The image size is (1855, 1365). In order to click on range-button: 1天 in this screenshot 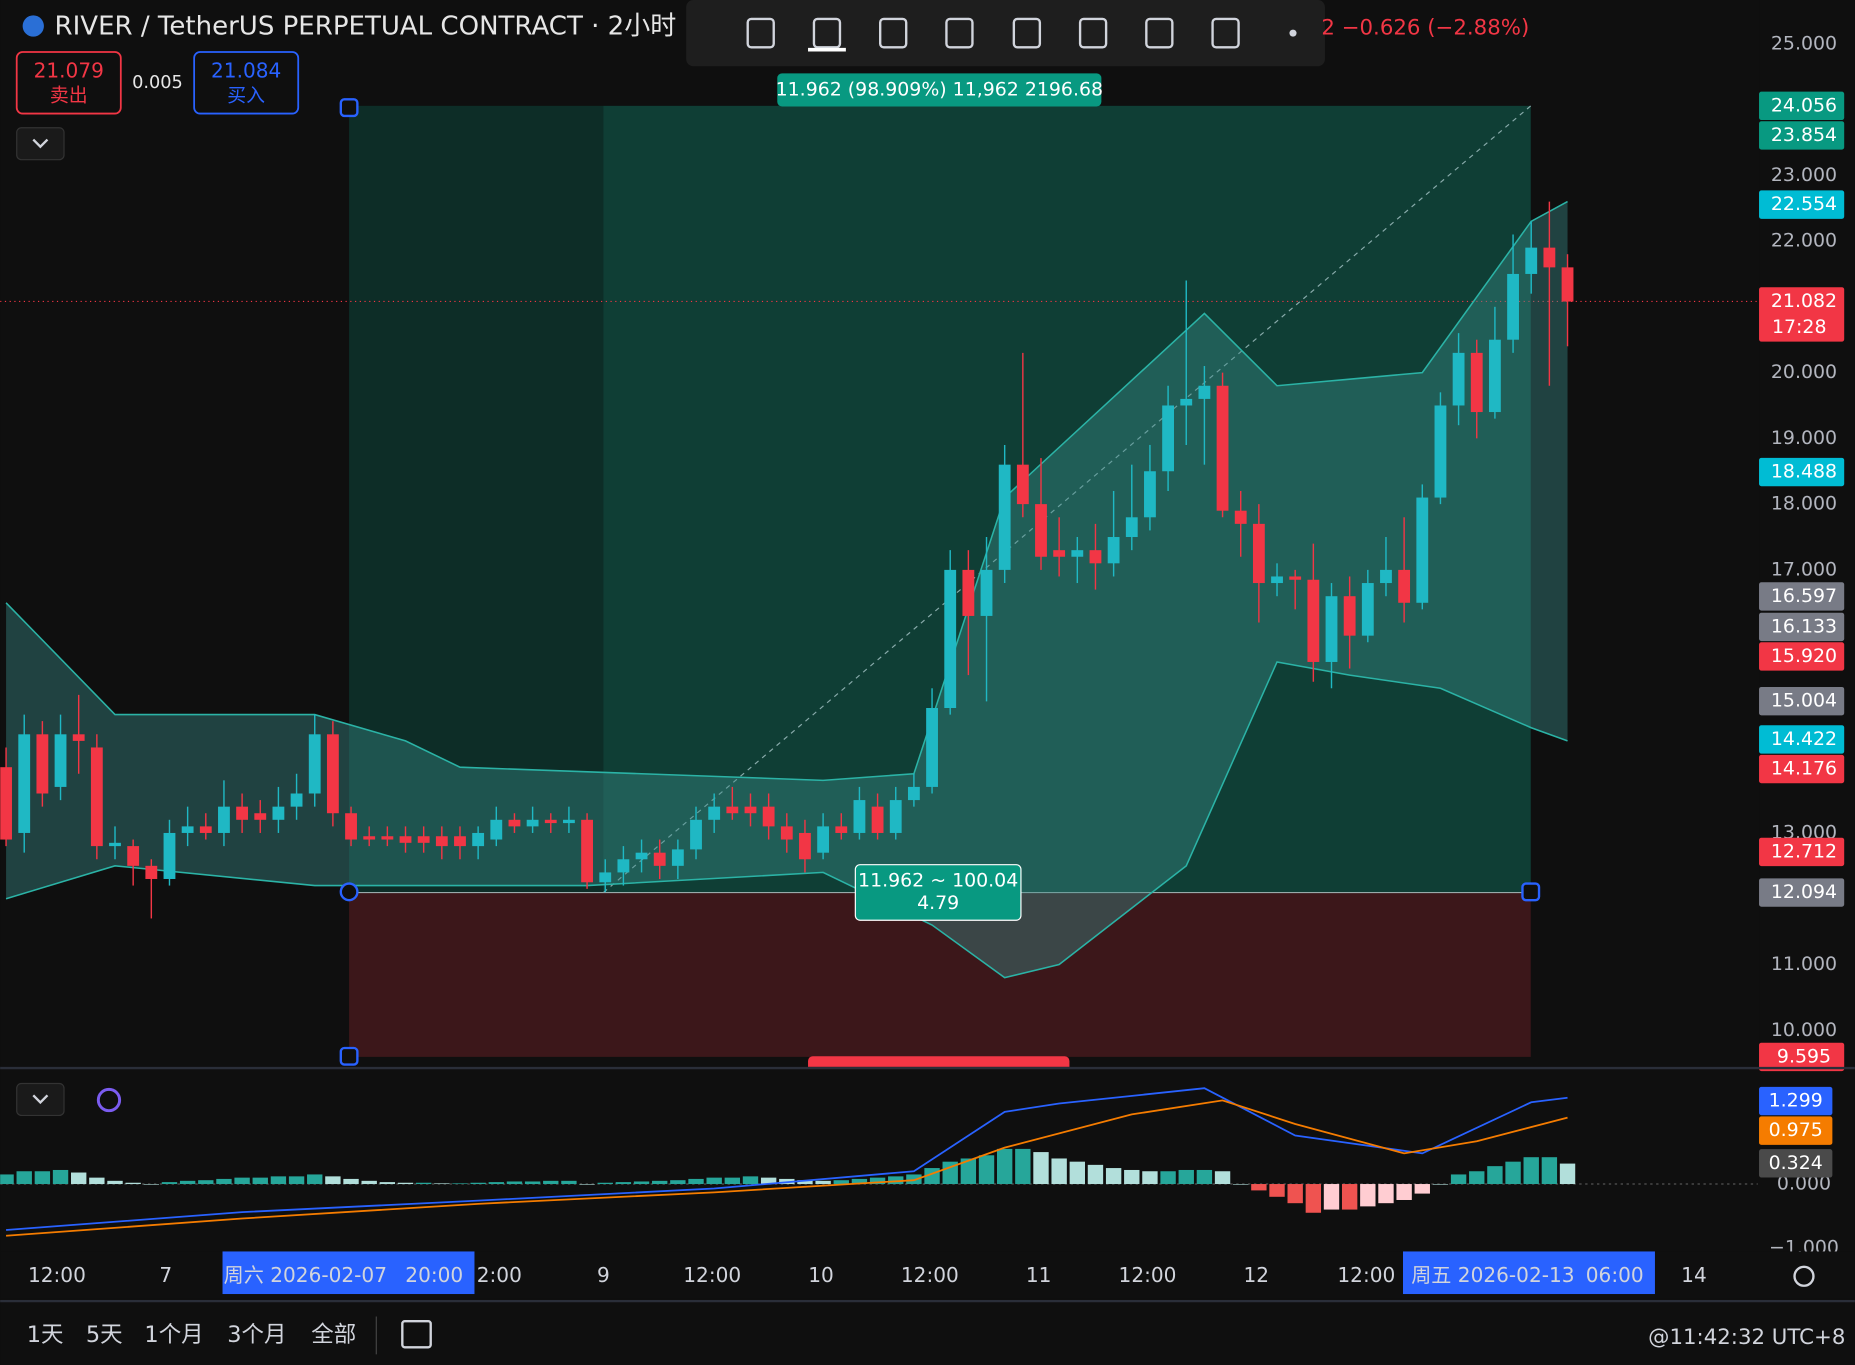, I will do `click(45, 1335)`.